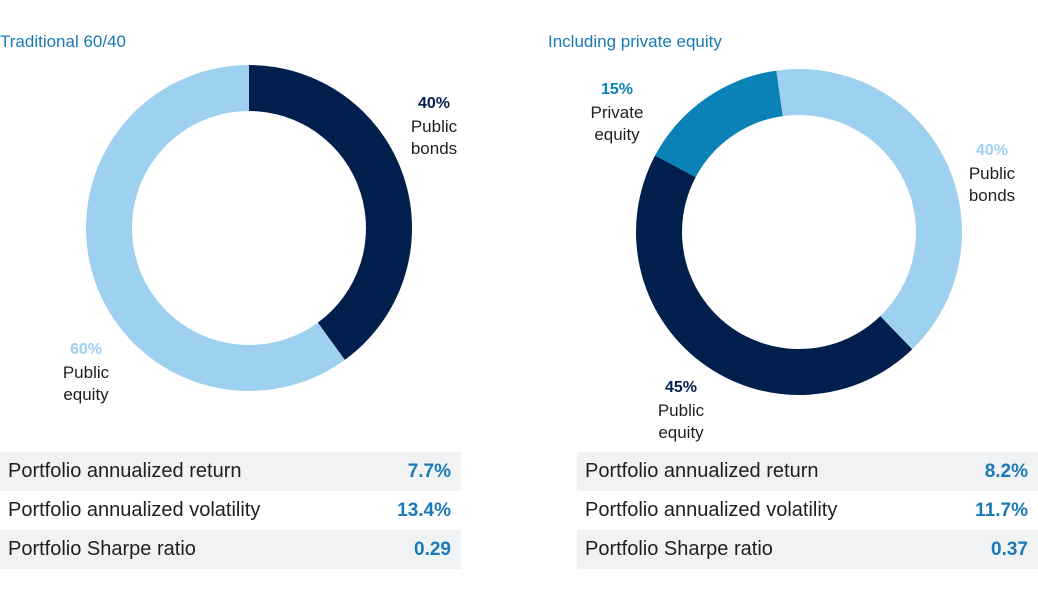 This screenshot has height=596, width=1038. I want to click on donut-slice-private-equity, so click(719, 124).